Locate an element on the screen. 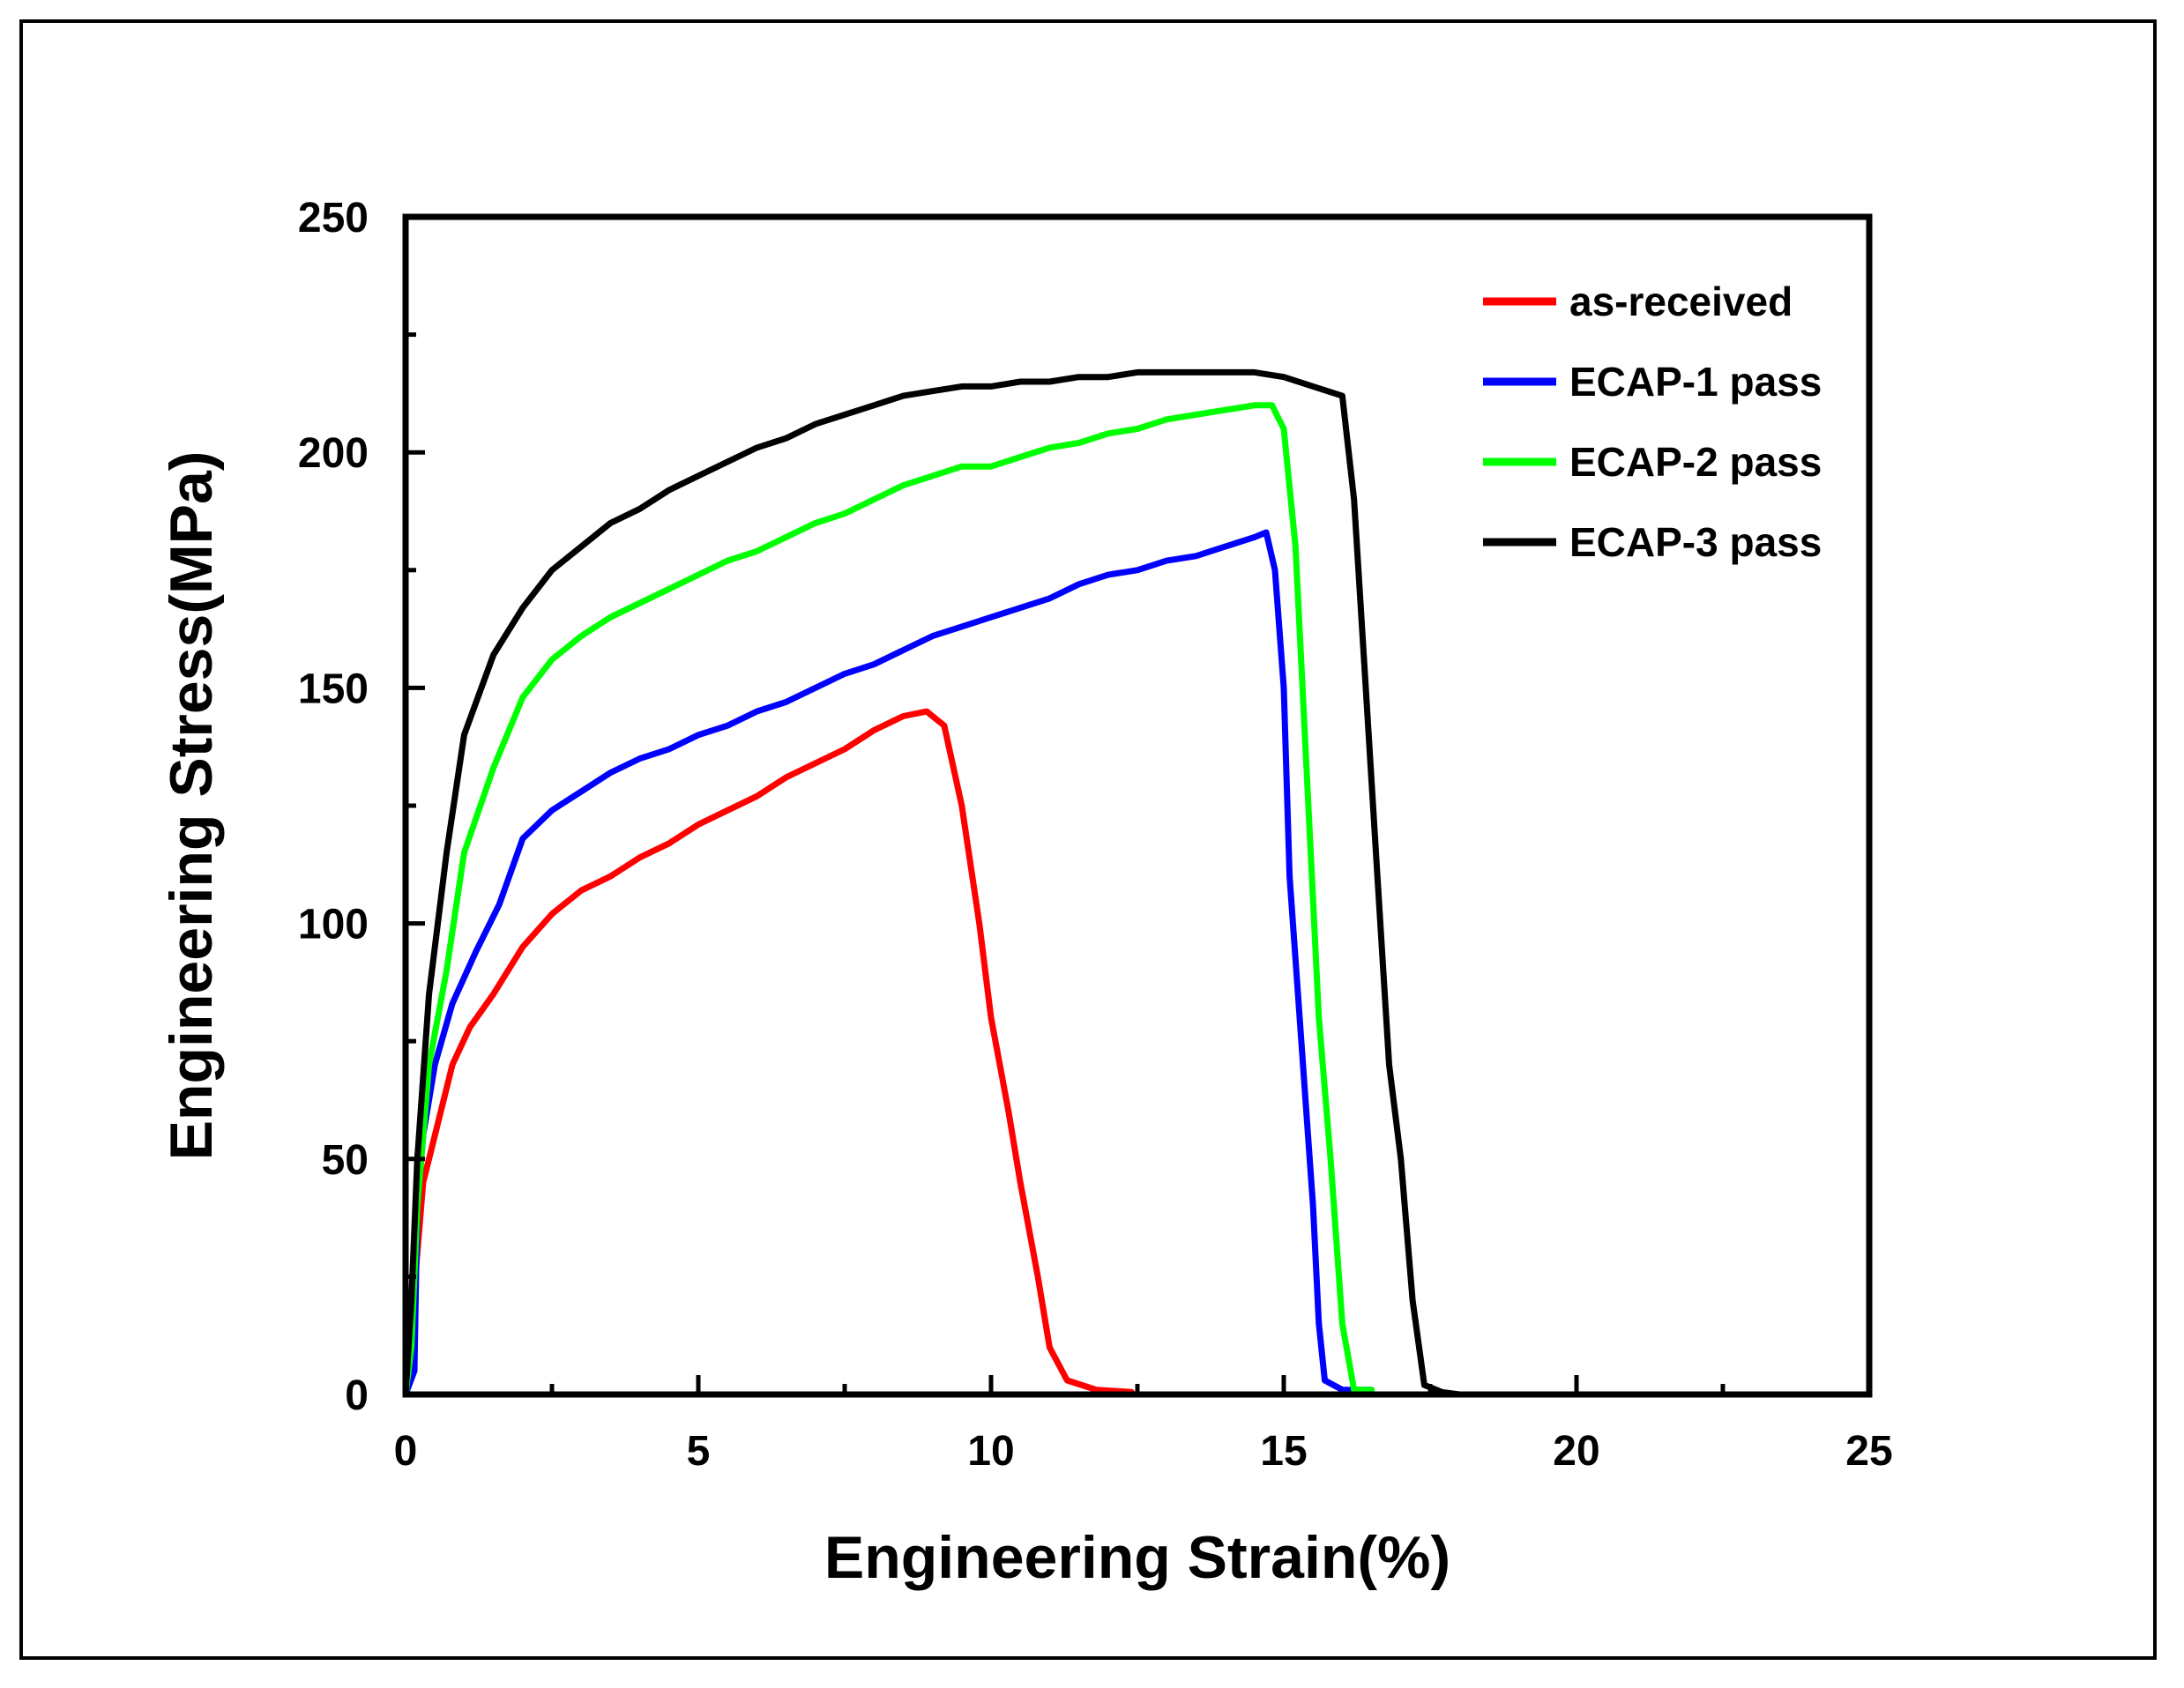 This screenshot has width=2184, height=1688. legend-label: as-received is located at coordinates (1681, 302).